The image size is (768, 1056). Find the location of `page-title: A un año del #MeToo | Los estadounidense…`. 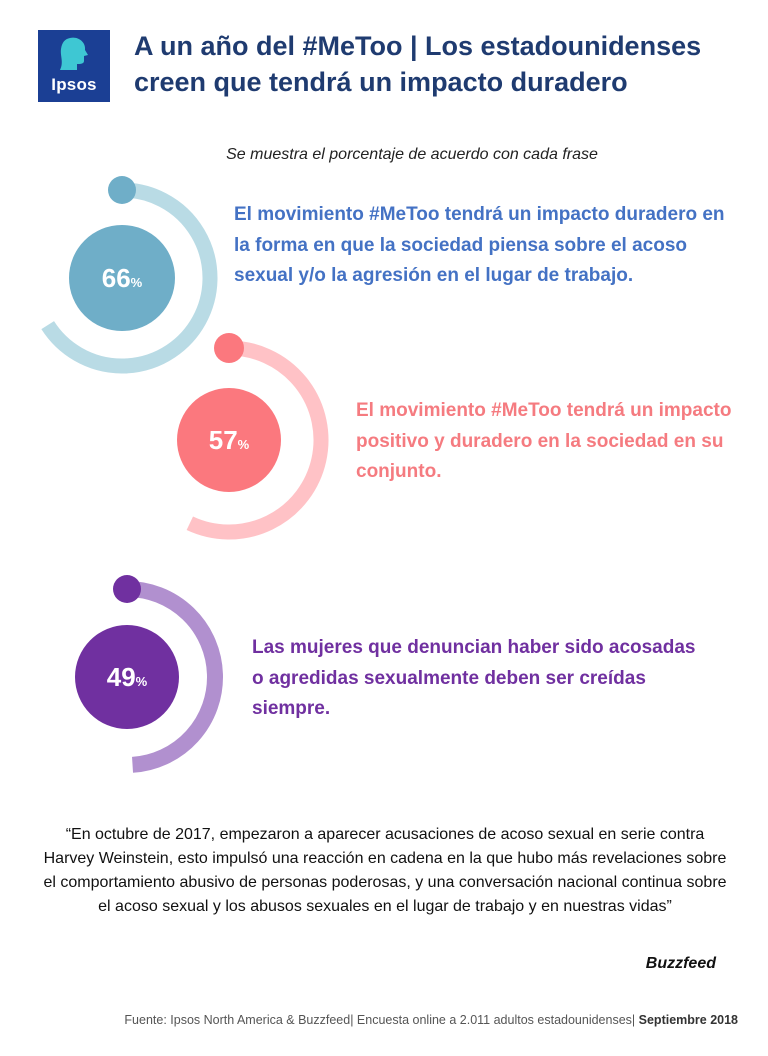

page-title: A un año del #MeToo | Los estadounidense… is located at coordinates (418, 64).